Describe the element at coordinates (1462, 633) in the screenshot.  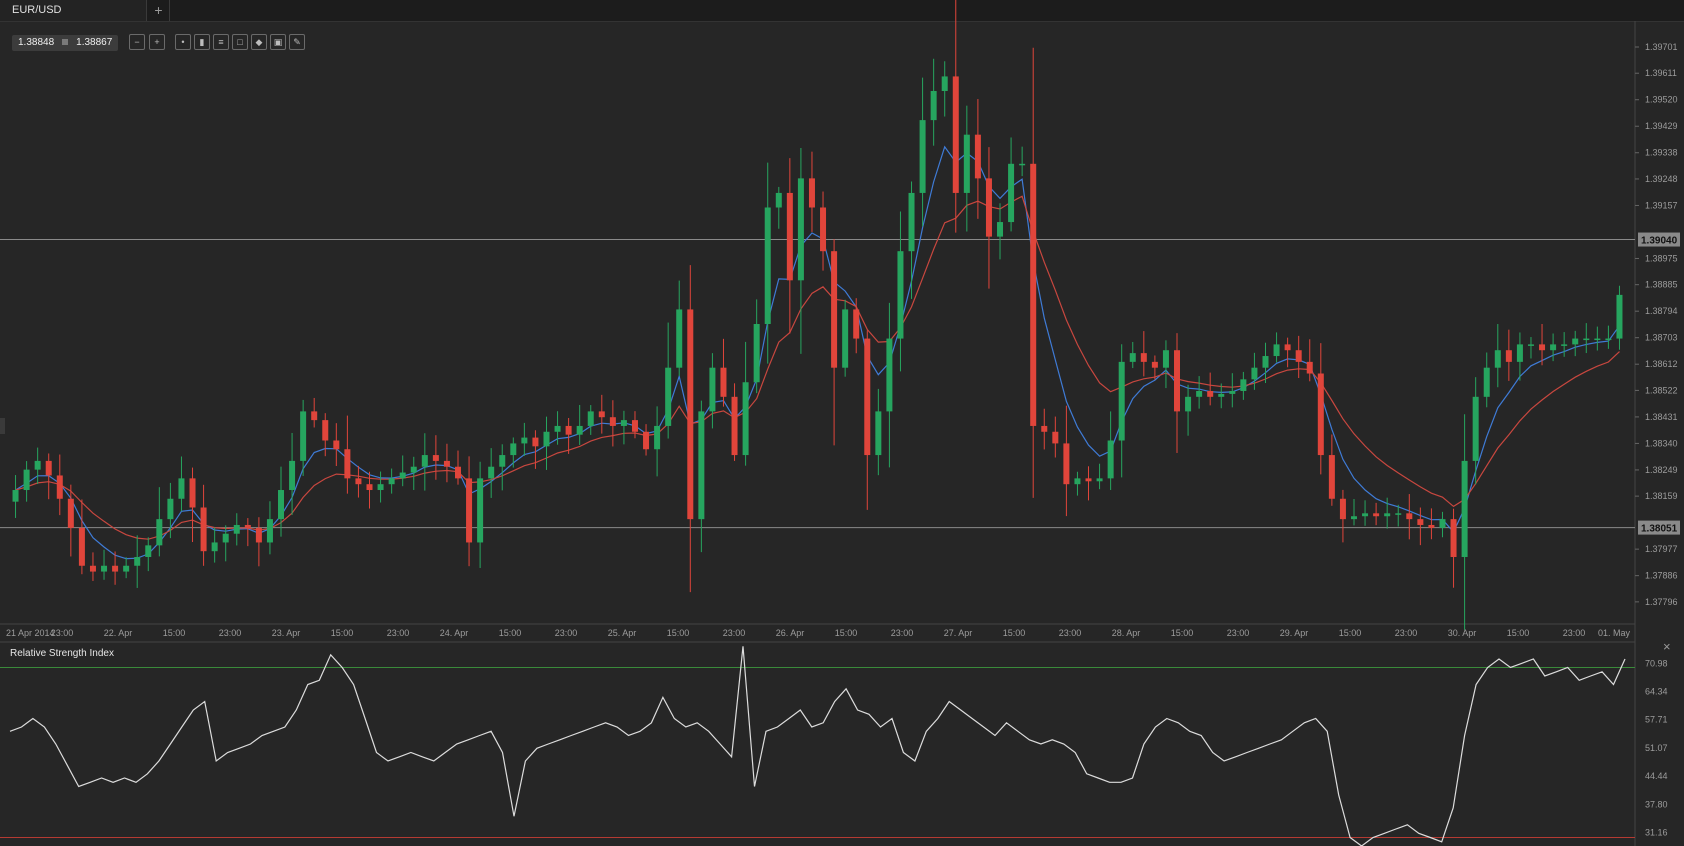
I see `time-tick-label: 30. Apr` at that location.